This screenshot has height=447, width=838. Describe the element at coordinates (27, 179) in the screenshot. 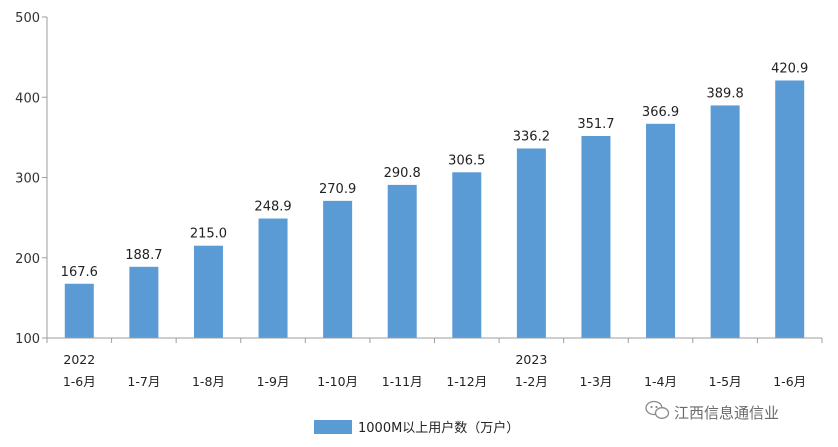

I see `y-tick-label: 300` at that location.